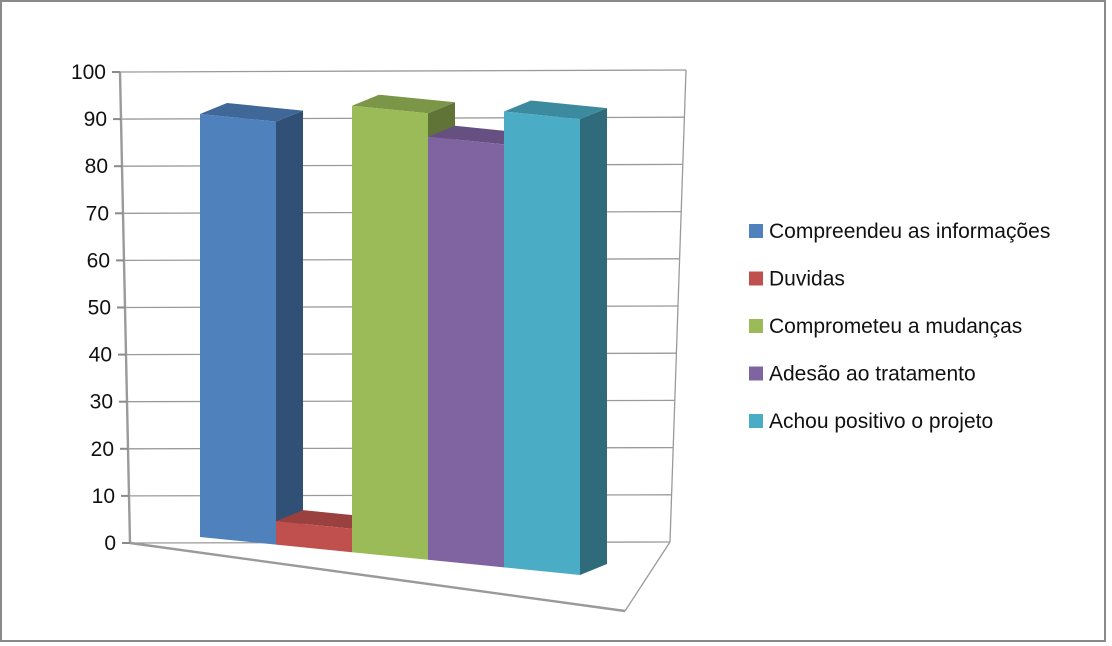  I want to click on y-tick-label-30: 30, so click(101, 402).